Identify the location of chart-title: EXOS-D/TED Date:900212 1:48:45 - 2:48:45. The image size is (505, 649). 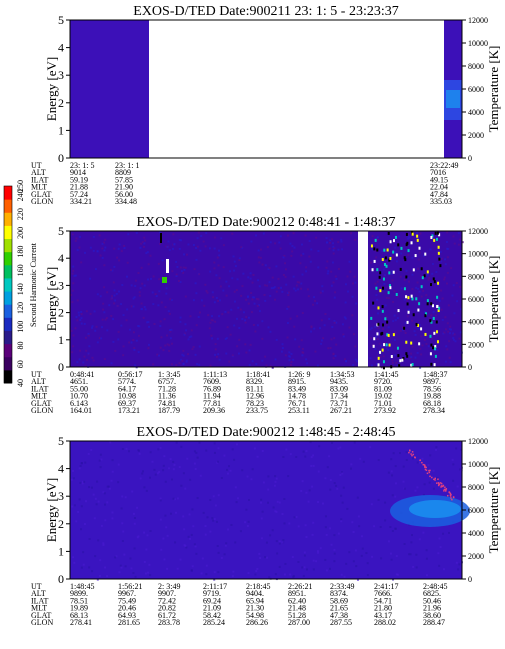
(266, 432).